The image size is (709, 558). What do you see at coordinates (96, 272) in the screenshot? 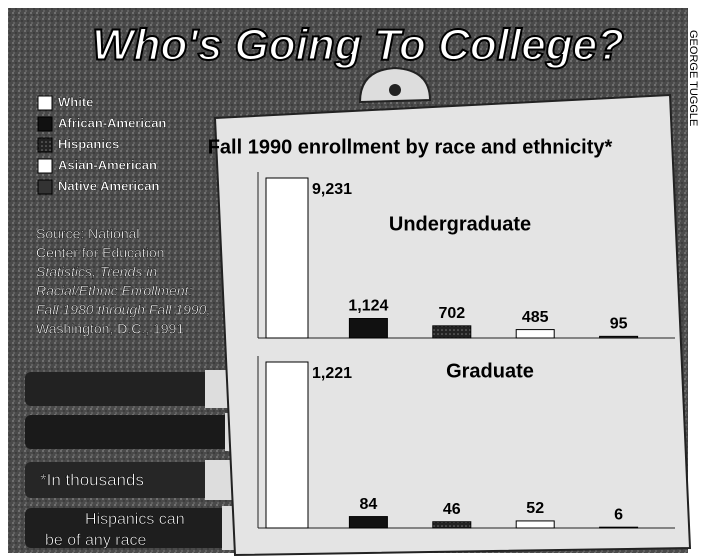
I see `source-line: Statistics, Trends in` at bounding box center [96, 272].